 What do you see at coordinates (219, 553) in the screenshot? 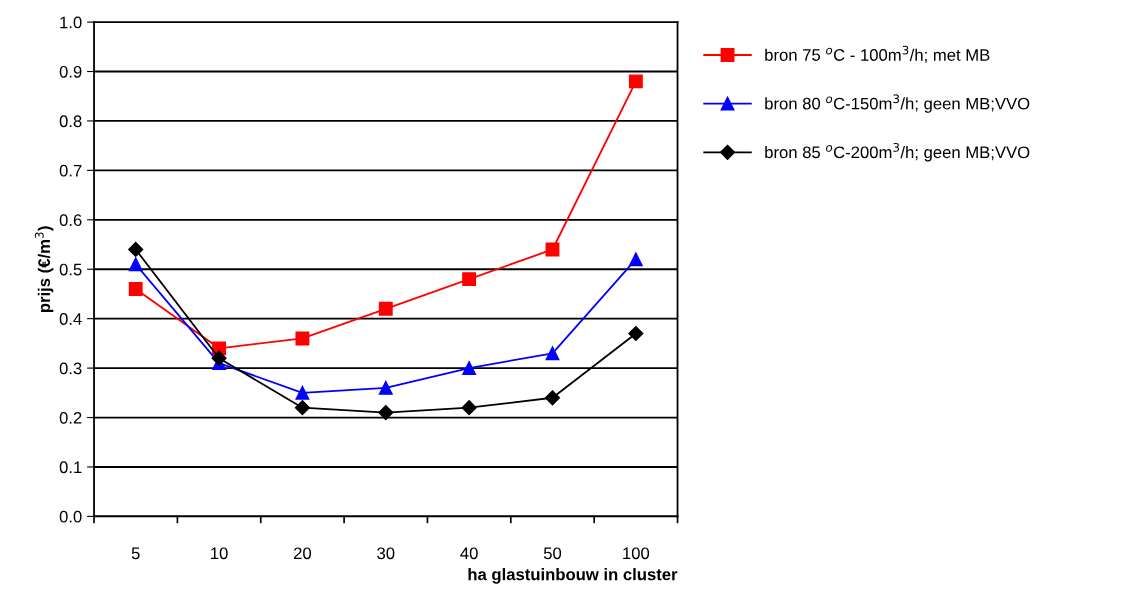
I see `x-tick-label: 10` at bounding box center [219, 553].